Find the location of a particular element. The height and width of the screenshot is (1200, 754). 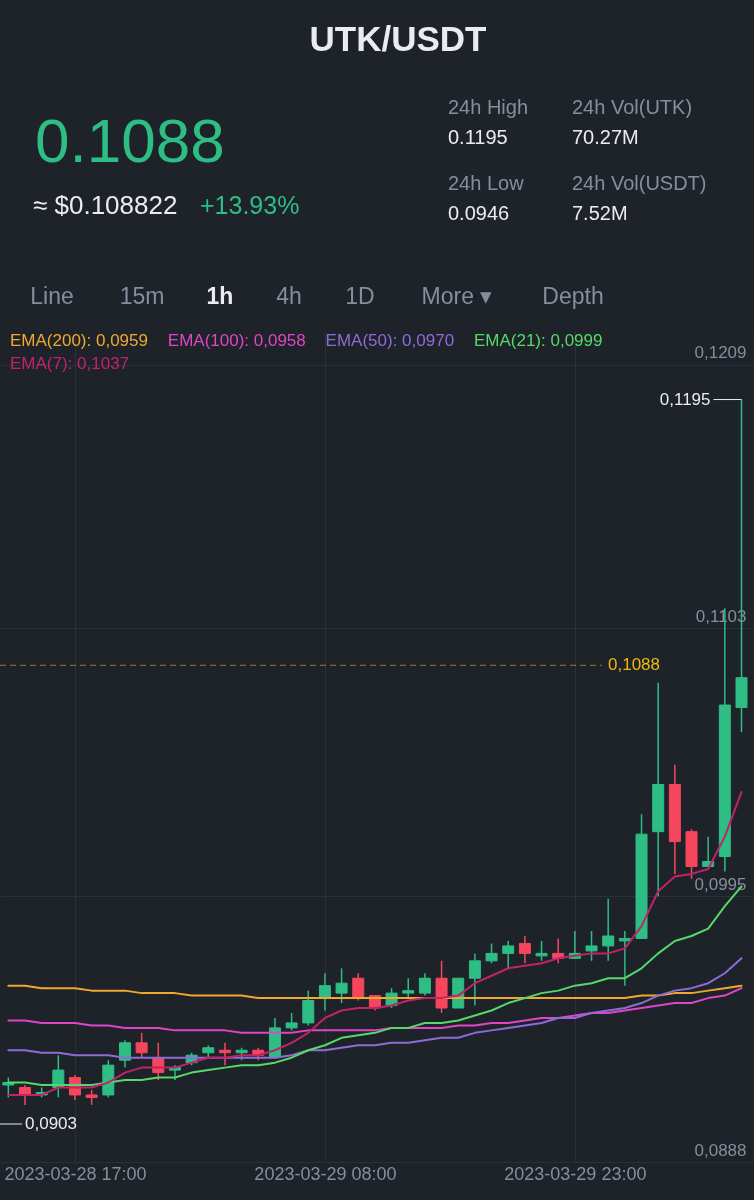

y-tick-label: 0,1209 is located at coordinates (720, 353).